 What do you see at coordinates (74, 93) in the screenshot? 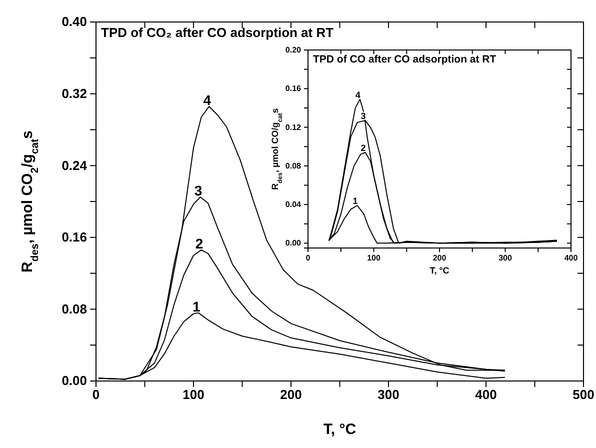
I see `y-tick-label: 0.32` at bounding box center [74, 93].